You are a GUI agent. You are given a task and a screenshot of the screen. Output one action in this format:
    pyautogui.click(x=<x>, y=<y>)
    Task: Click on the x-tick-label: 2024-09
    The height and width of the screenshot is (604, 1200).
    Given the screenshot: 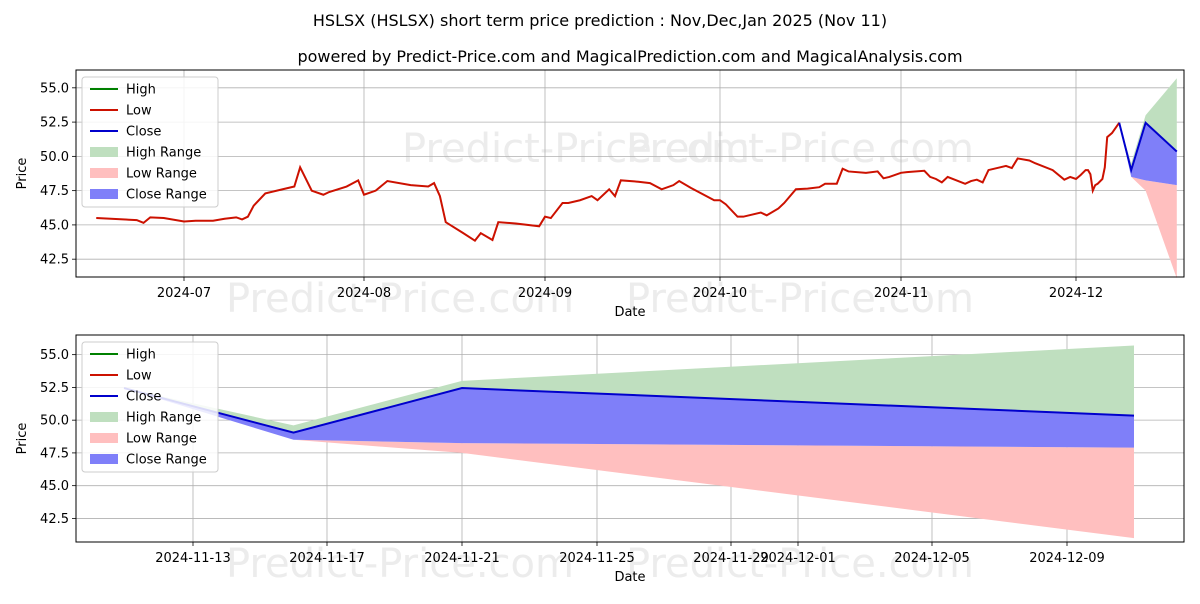 What is the action you would take?
    pyautogui.click(x=545, y=293)
    